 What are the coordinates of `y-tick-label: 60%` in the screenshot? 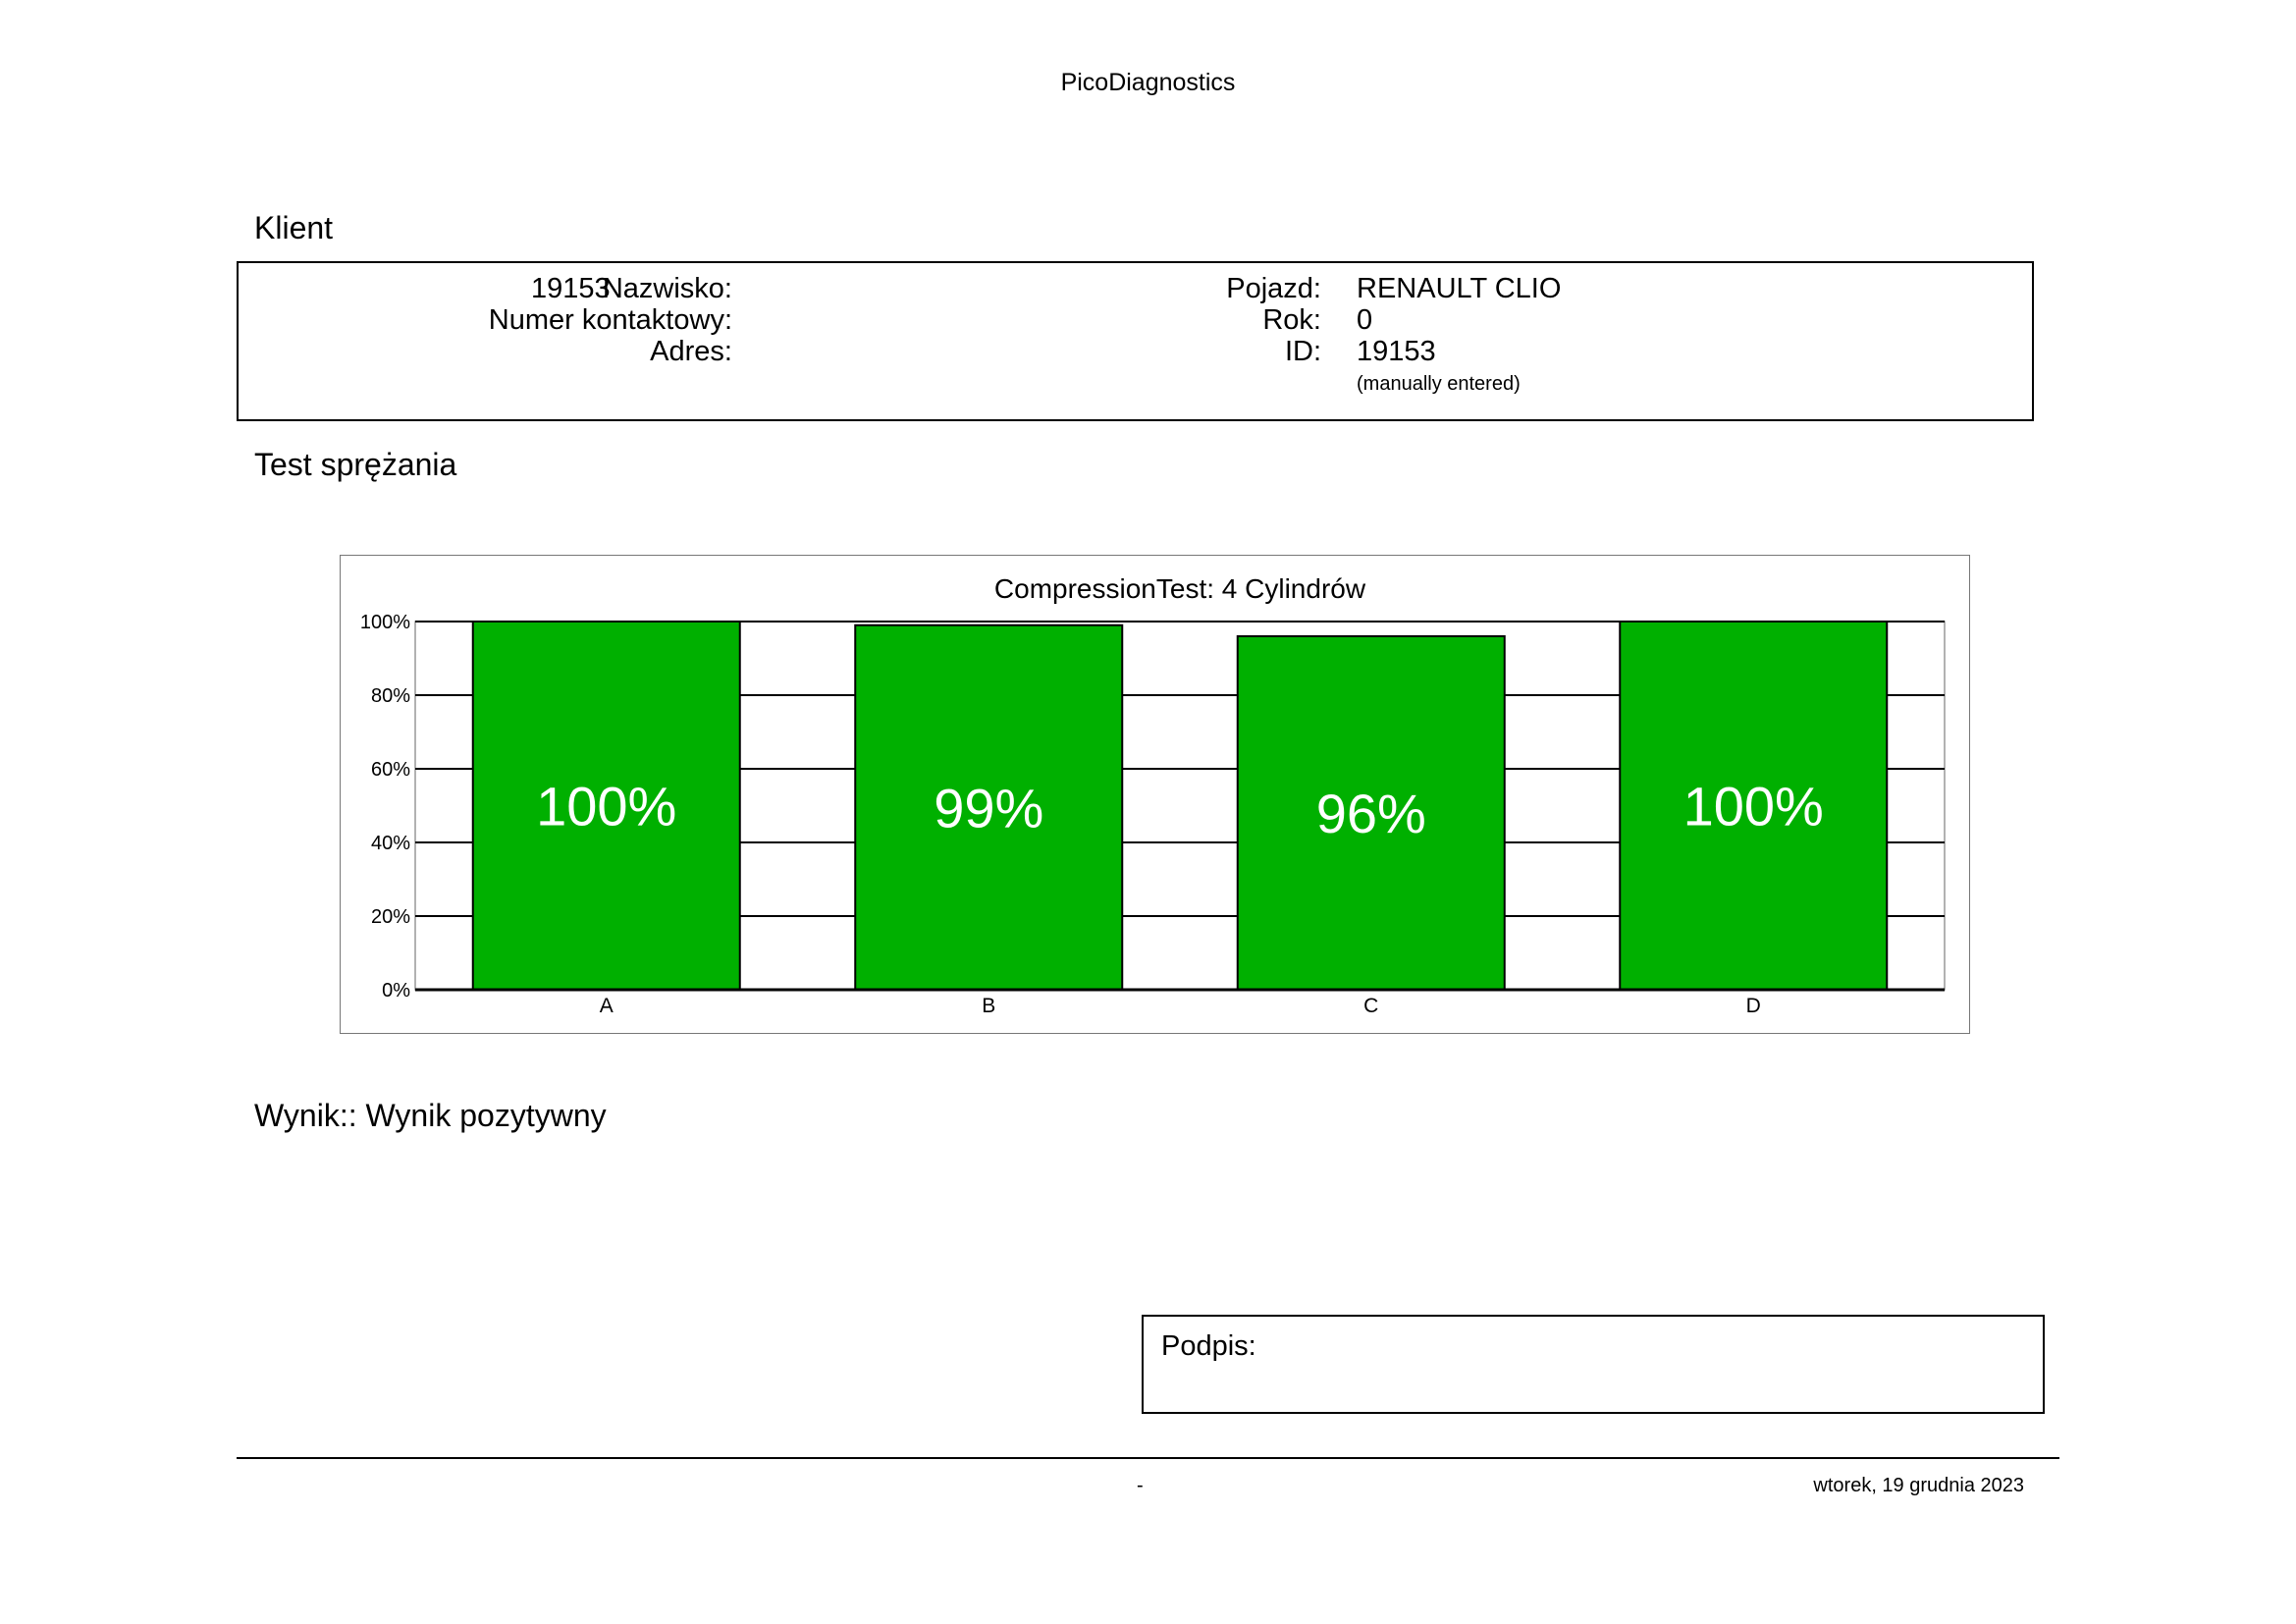 It's located at (390, 770).